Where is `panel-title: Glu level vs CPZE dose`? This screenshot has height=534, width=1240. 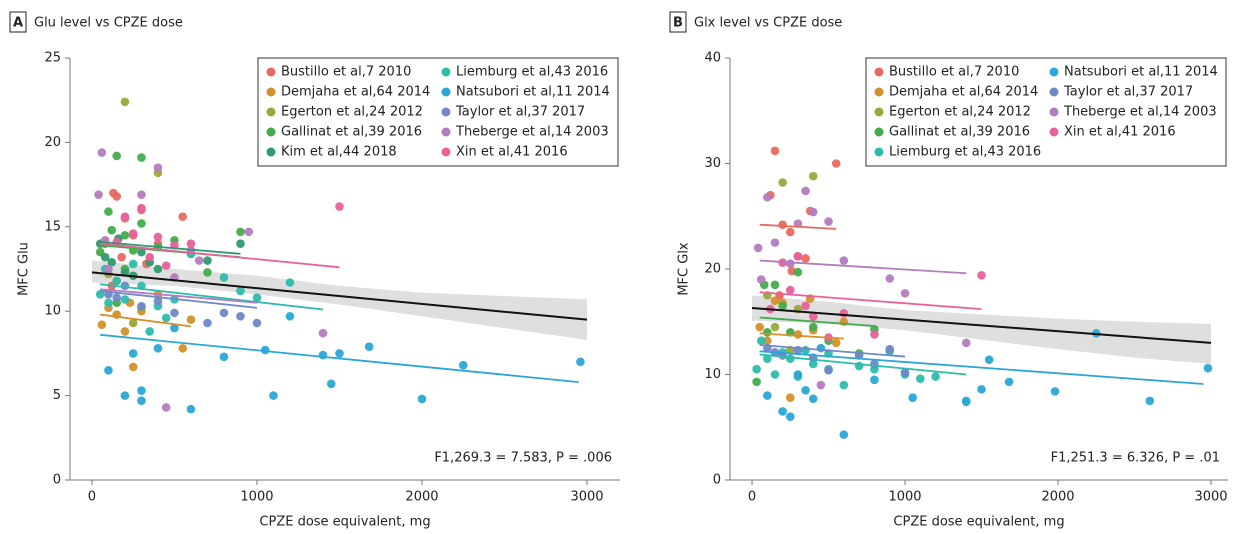
panel-title: Glu level vs CPZE dose is located at coordinates (108, 23).